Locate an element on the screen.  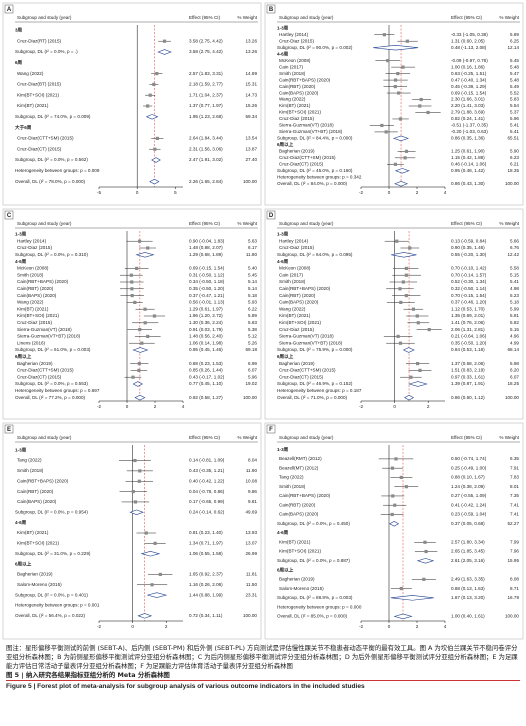
study-label: Subgroup, DL (I² = 0.0%, p = 0.562) is located at coordinates (51, 159).